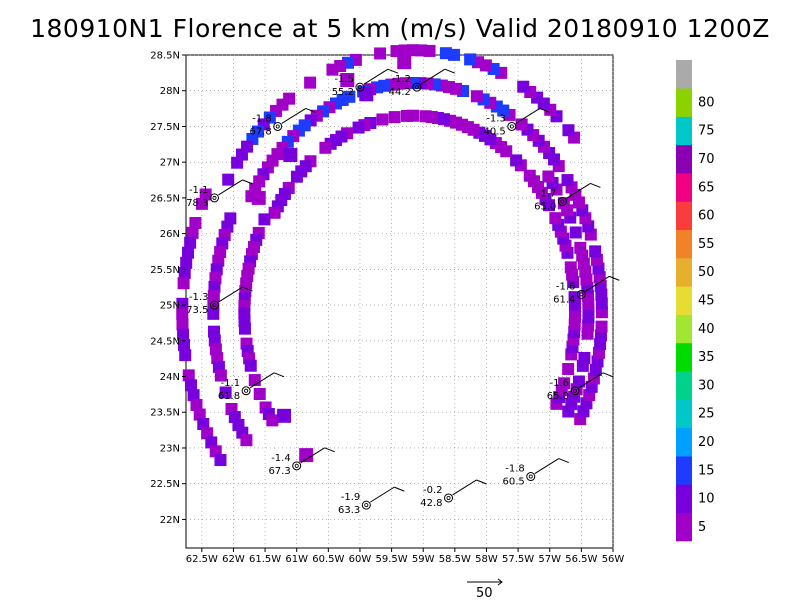 The height and width of the screenshot is (600, 800). Describe the element at coordinates (706, 329) in the screenshot. I see `colorbar-label: 40` at that location.